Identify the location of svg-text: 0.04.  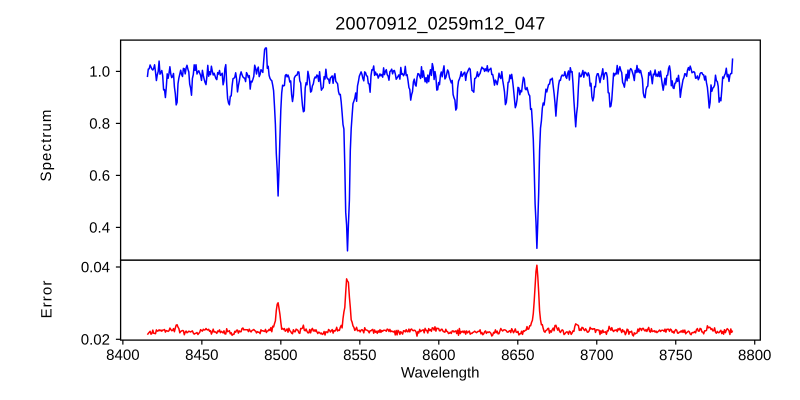
(95, 267).